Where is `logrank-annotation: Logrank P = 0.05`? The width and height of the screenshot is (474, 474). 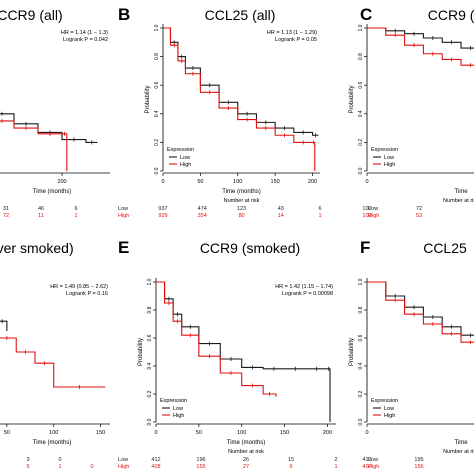
logrank-annotation: Logrank P = 0.05 is located at coordinates (296, 40).